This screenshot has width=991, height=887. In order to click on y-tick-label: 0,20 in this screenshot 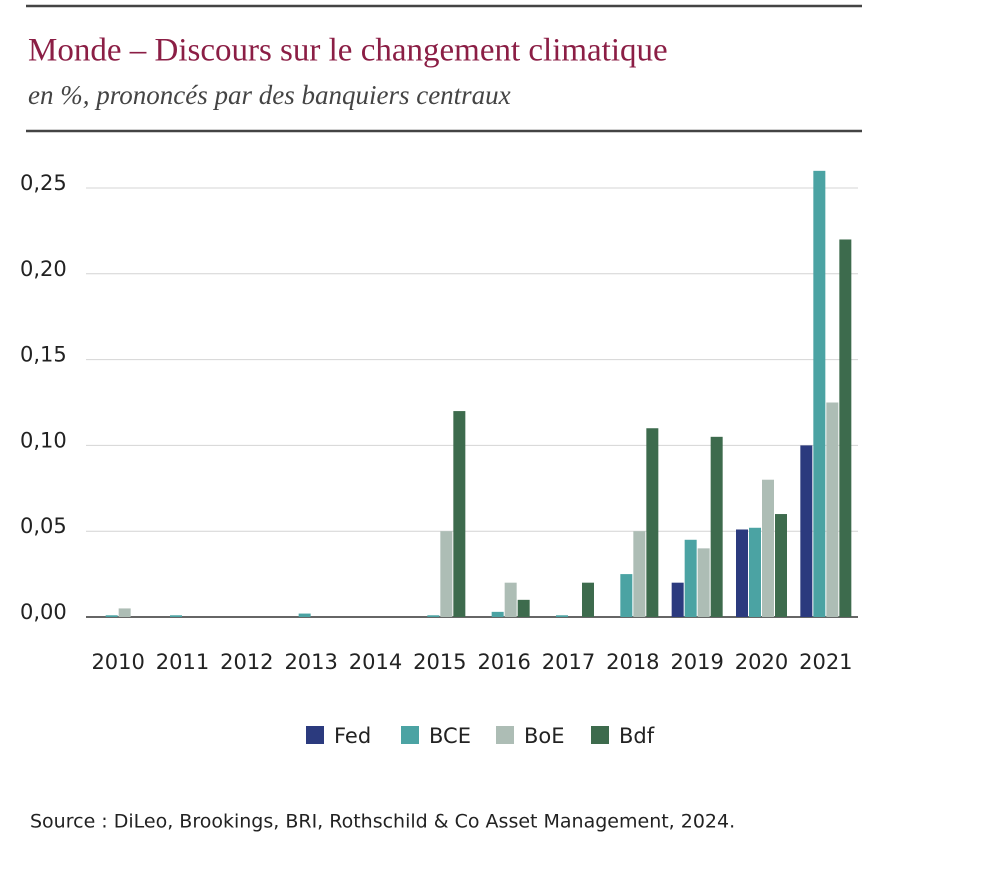, I will do `click(43, 269)`.